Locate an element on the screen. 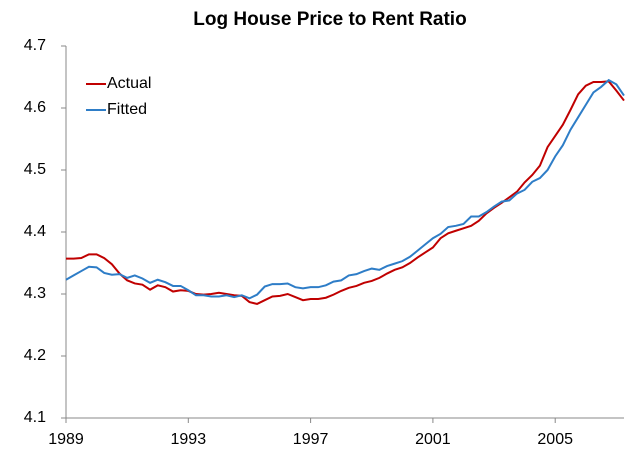 The image size is (625, 459). y-tick-label: 4.6 is located at coordinates (35, 107).